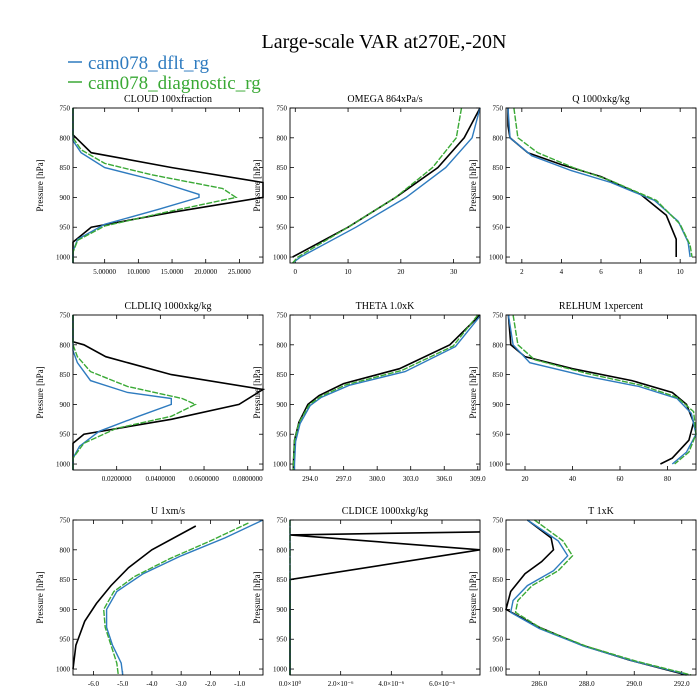 This screenshot has height=700, width=700. Describe the element at coordinates (211, 684) in the screenshot. I see `x-tick-label: -2.0` at that location.